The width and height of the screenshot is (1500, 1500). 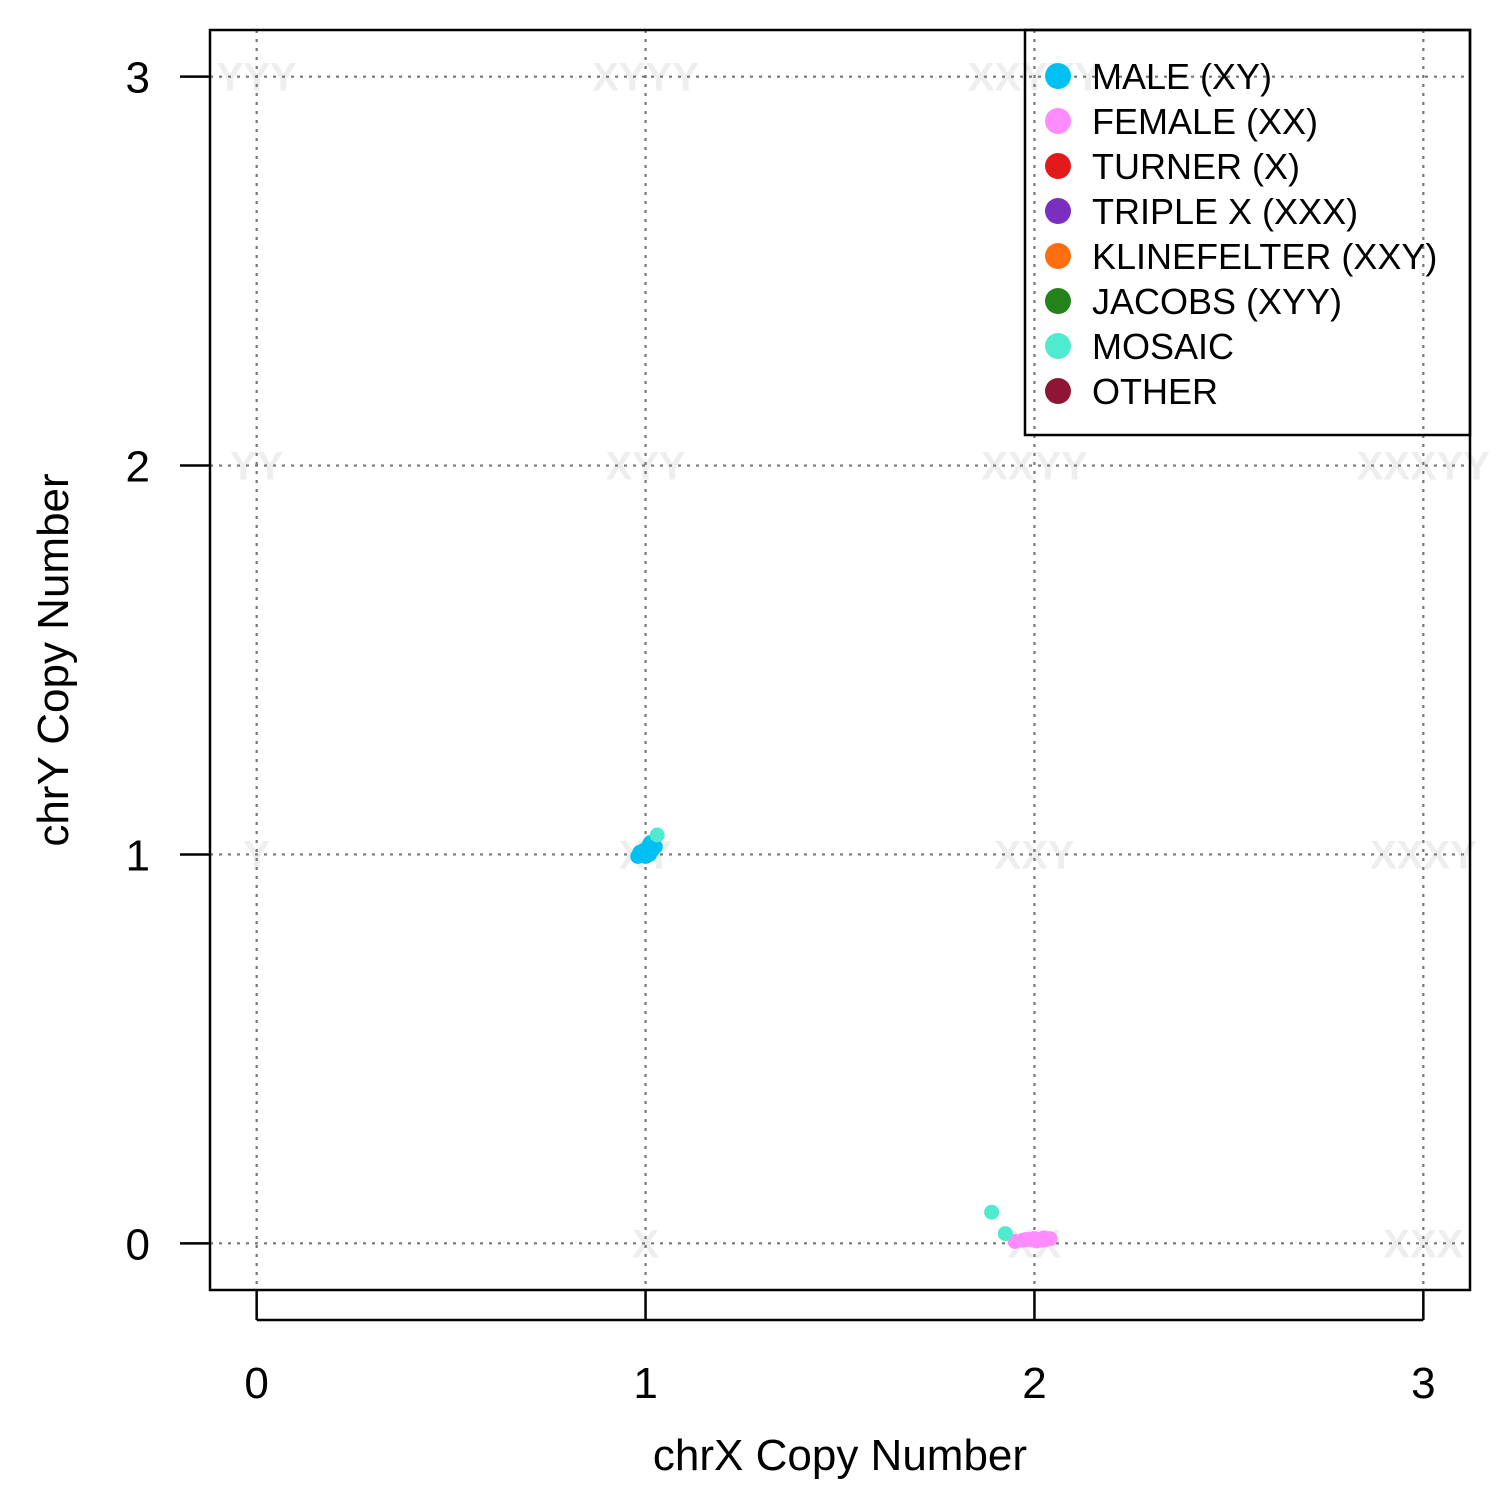 What do you see at coordinates (256, 1383) in the screenshot?
I see `x-tick-label: 0` at bounding box center [256, 1383].